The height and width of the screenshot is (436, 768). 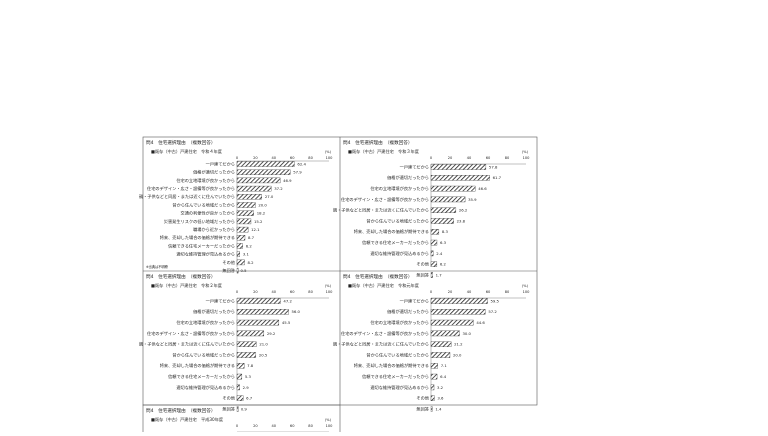 What do you see at coordinates (208, 213) in the screenshot?
I see `category-label: 交通の利便性が良かったから` at bounding box center [208, 213].